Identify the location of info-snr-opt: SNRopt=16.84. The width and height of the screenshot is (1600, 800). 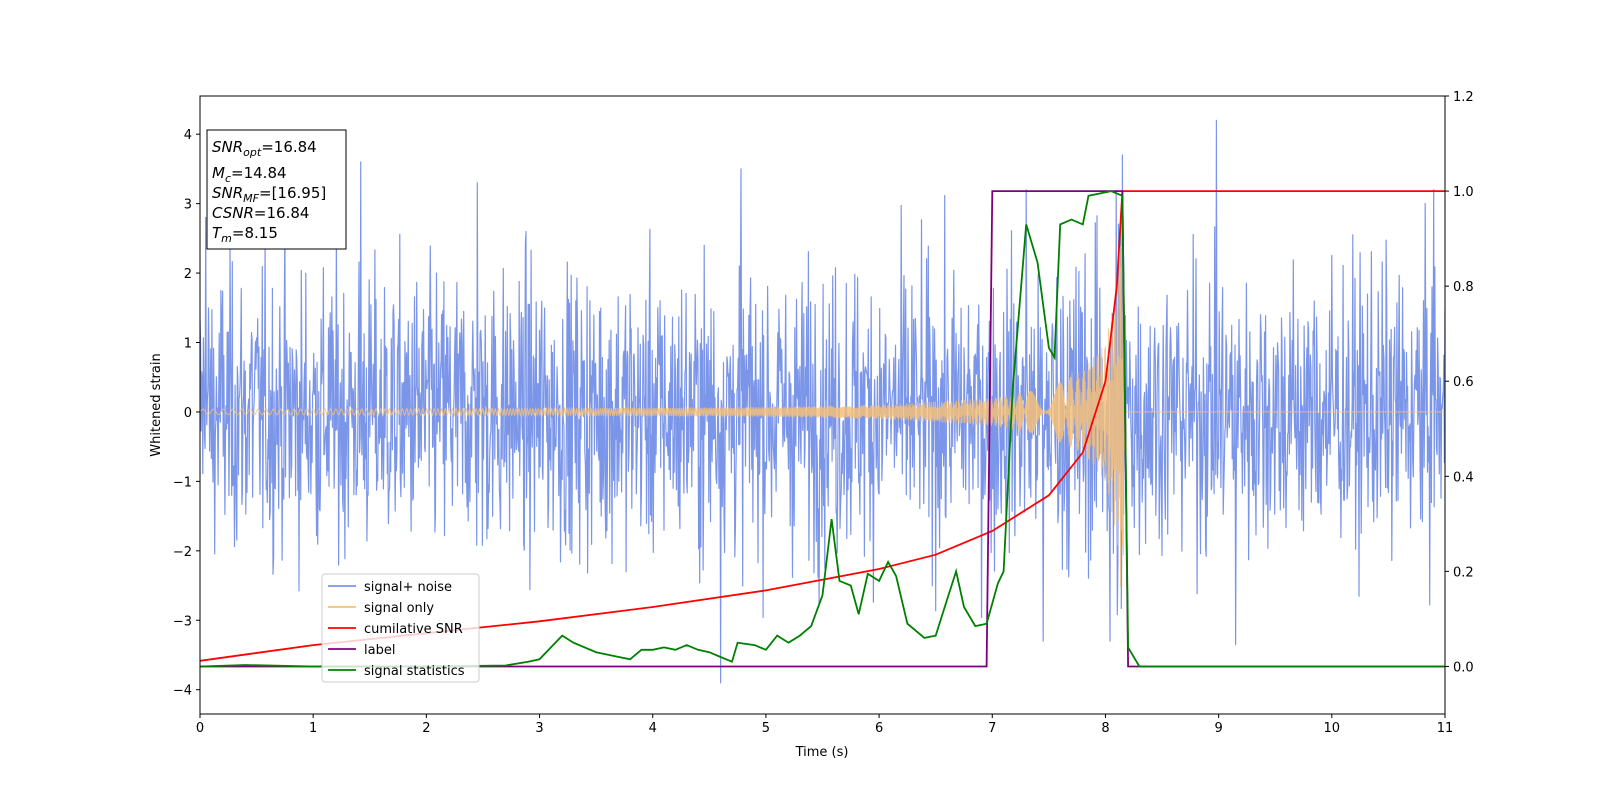
(264, 148).